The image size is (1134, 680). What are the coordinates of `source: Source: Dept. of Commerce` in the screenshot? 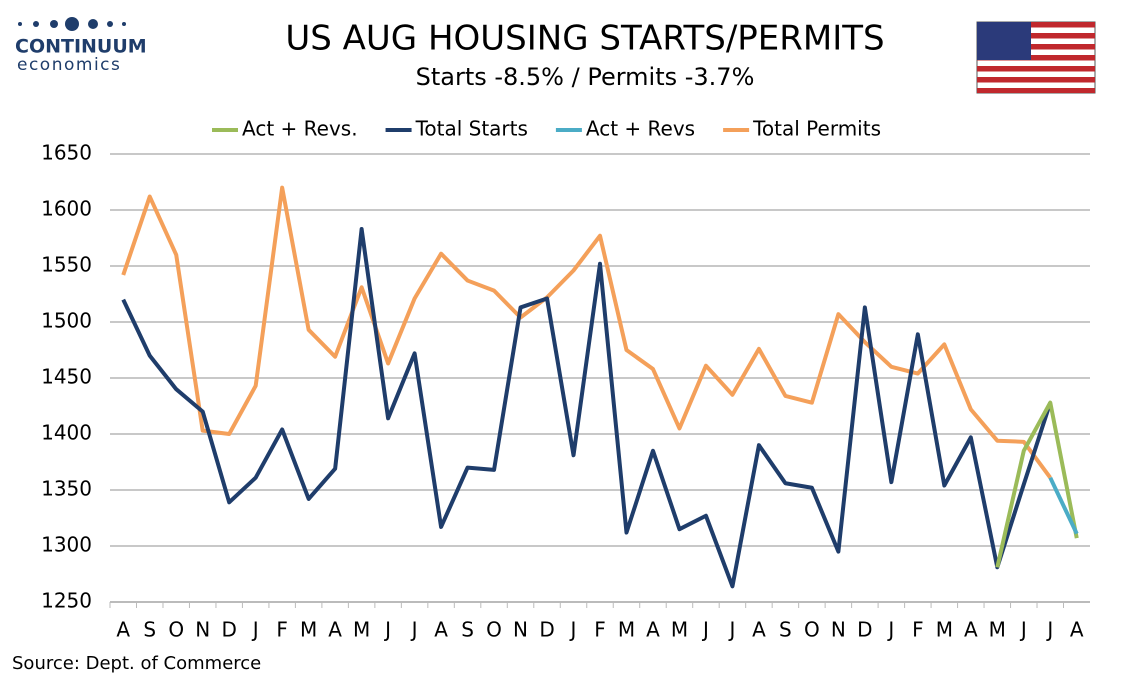 It's located at (136, 663).